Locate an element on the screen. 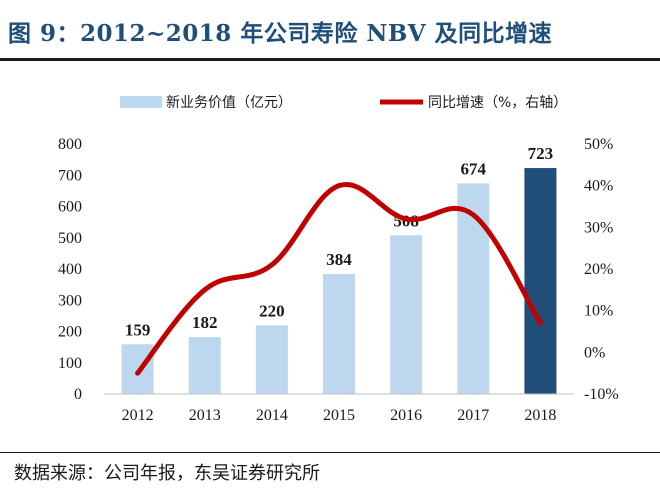 This screenshot has height=492, width=660. right-axis-tick-label: -10% is located at coordinates (601, 394).